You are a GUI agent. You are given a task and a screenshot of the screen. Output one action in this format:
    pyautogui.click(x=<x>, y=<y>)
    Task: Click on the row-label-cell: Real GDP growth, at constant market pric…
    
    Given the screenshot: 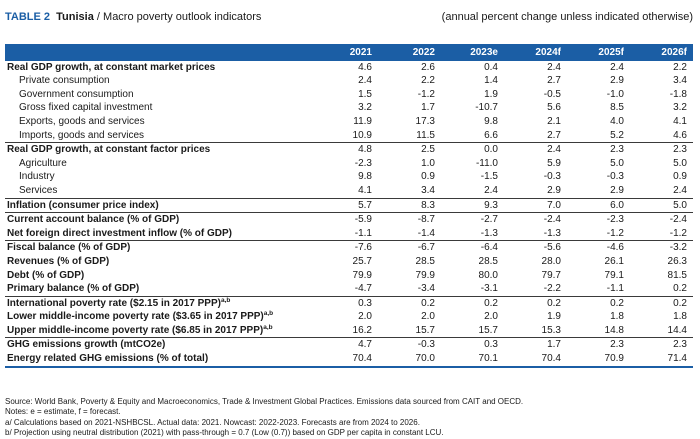 What is the action you would take?
    pyautogui.click(x=160, y=68)
    